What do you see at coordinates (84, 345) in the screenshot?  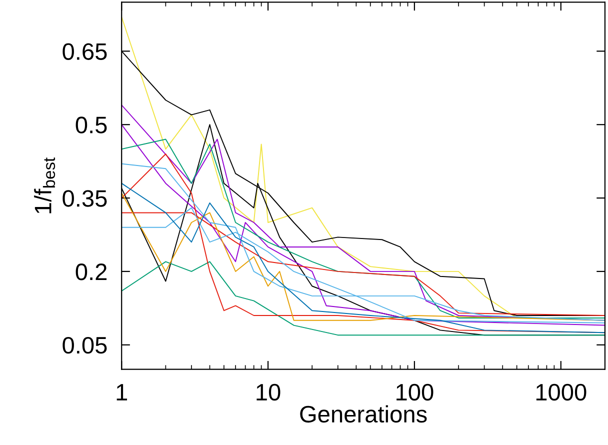 I see `y-tick-label: 0.05` at bounding box center [84, 345].